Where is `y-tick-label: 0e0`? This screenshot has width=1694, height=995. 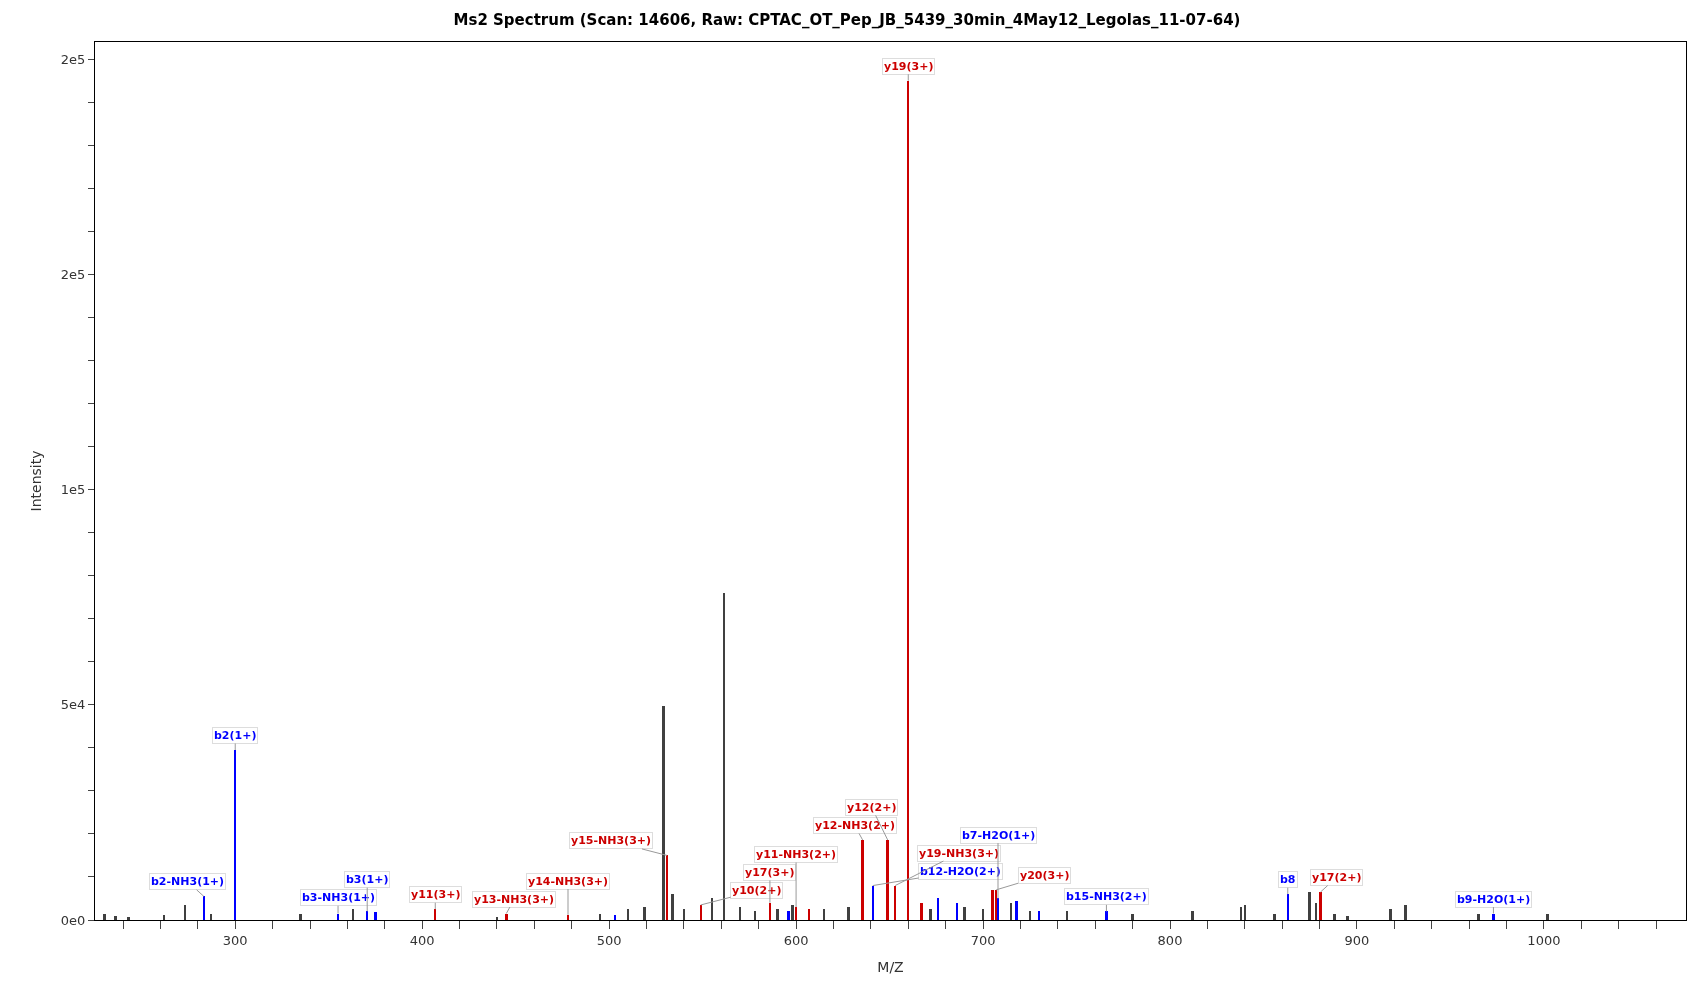 y-tick-label: 0e0 is located at coordinates (73, 920).